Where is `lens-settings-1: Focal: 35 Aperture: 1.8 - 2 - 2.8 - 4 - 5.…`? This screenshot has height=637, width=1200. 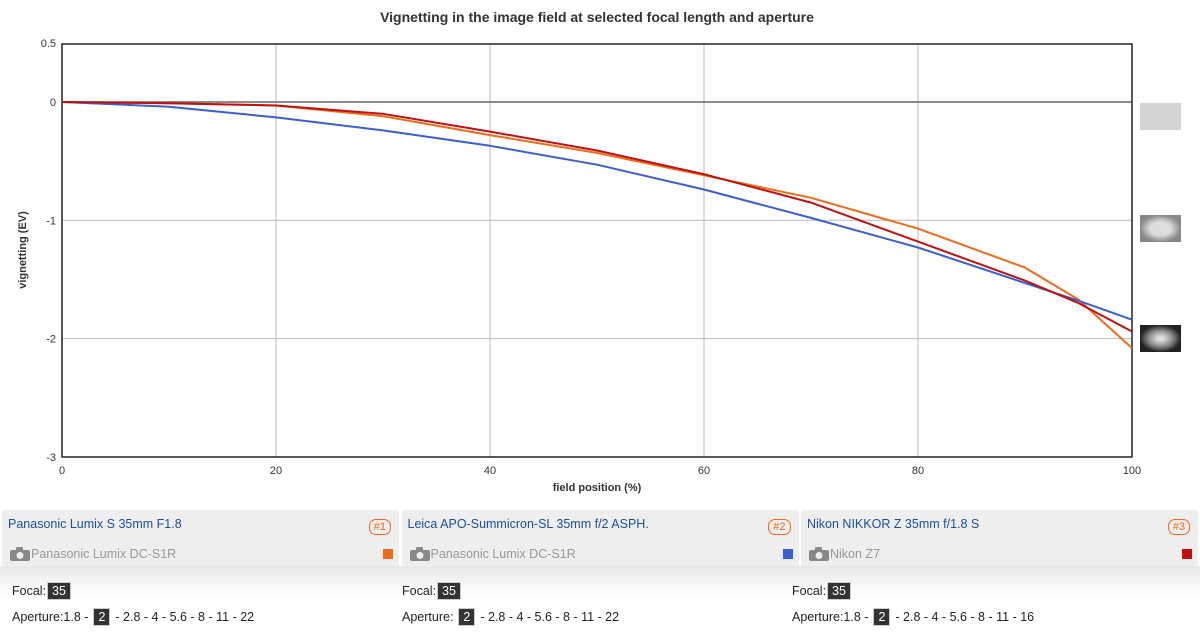
lens-settings-1: Focal: 35 Aperture: 1.8 - 2 - 2.8 - 4 - 5.… is located at coordinates (133, 604).